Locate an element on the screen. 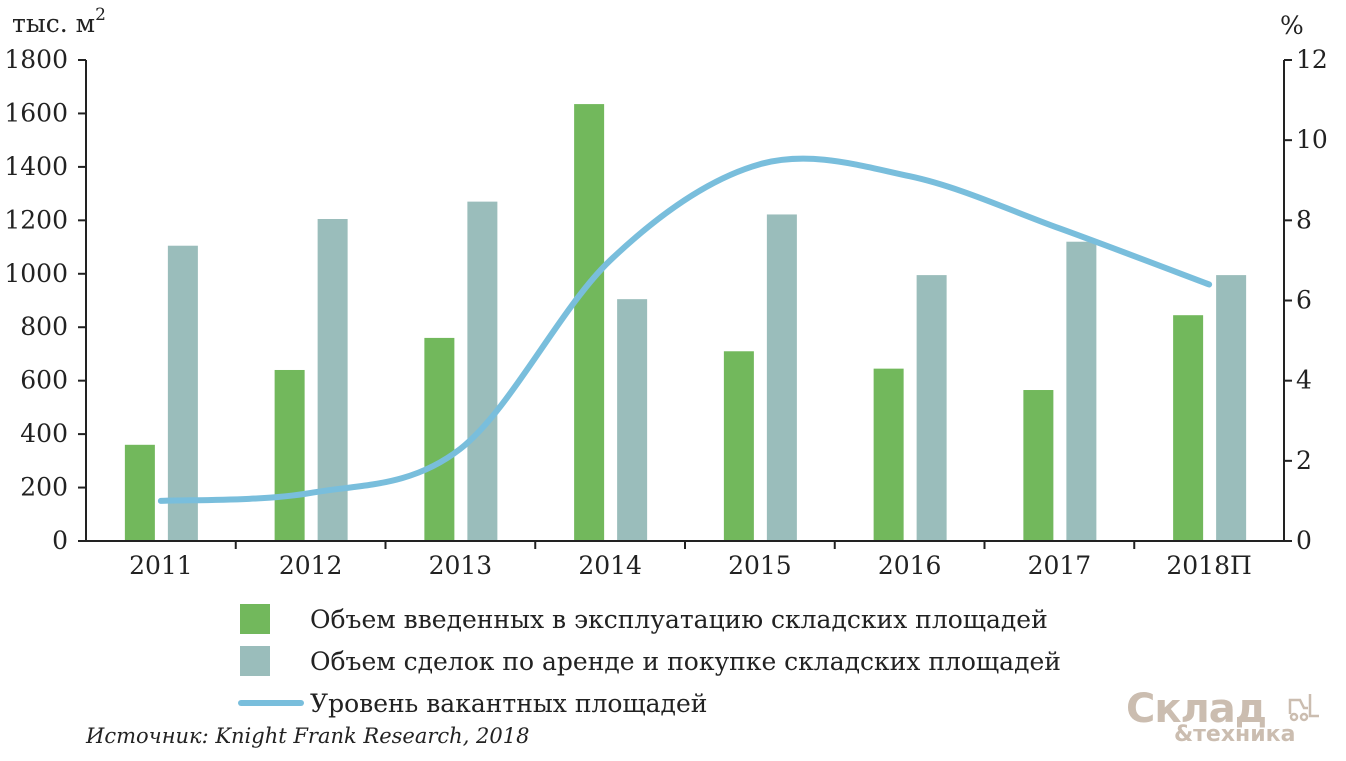 The height and width of the screenshot is (761, 1346). left-tick-label-1800: 1800 is located at coordinates (36, 59).